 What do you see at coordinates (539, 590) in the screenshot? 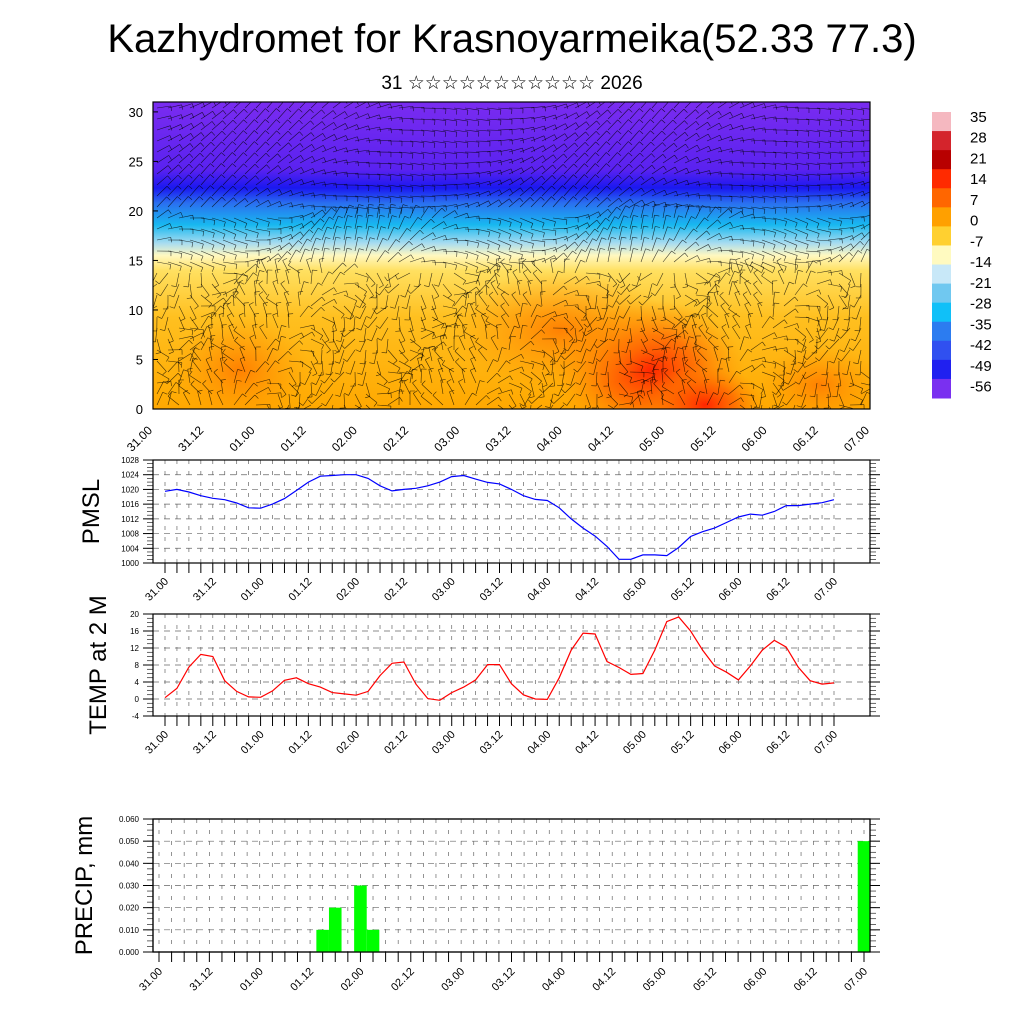
I see `x-tick-label: 04.00` at bounding box center [539, 590].